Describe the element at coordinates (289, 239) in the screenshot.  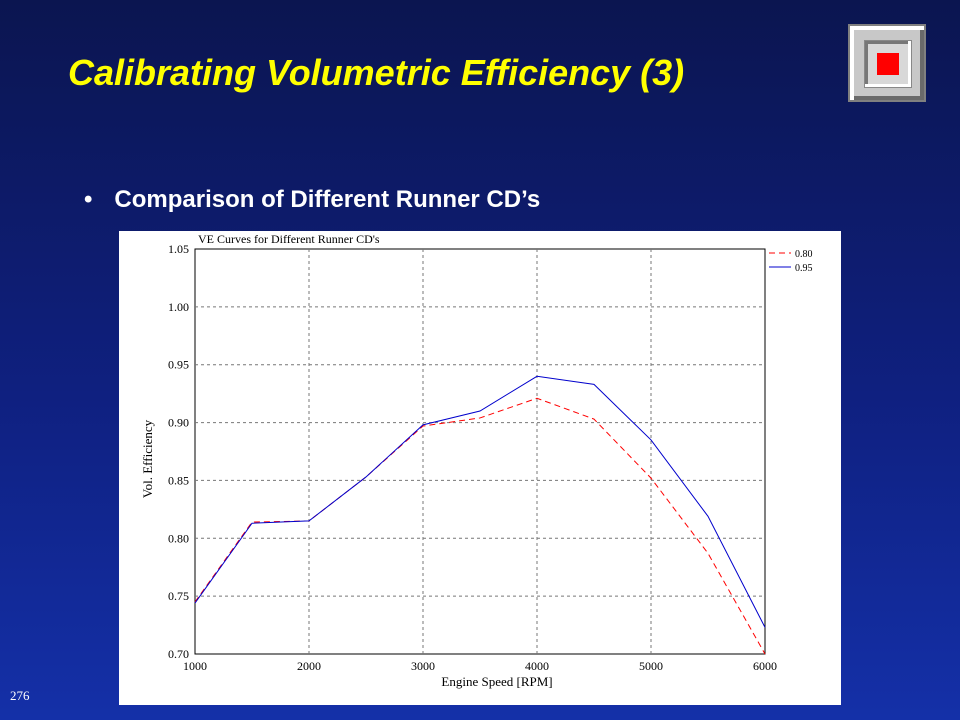
I see `chart-title: VE Curves for Different Runner CD's` at that location.